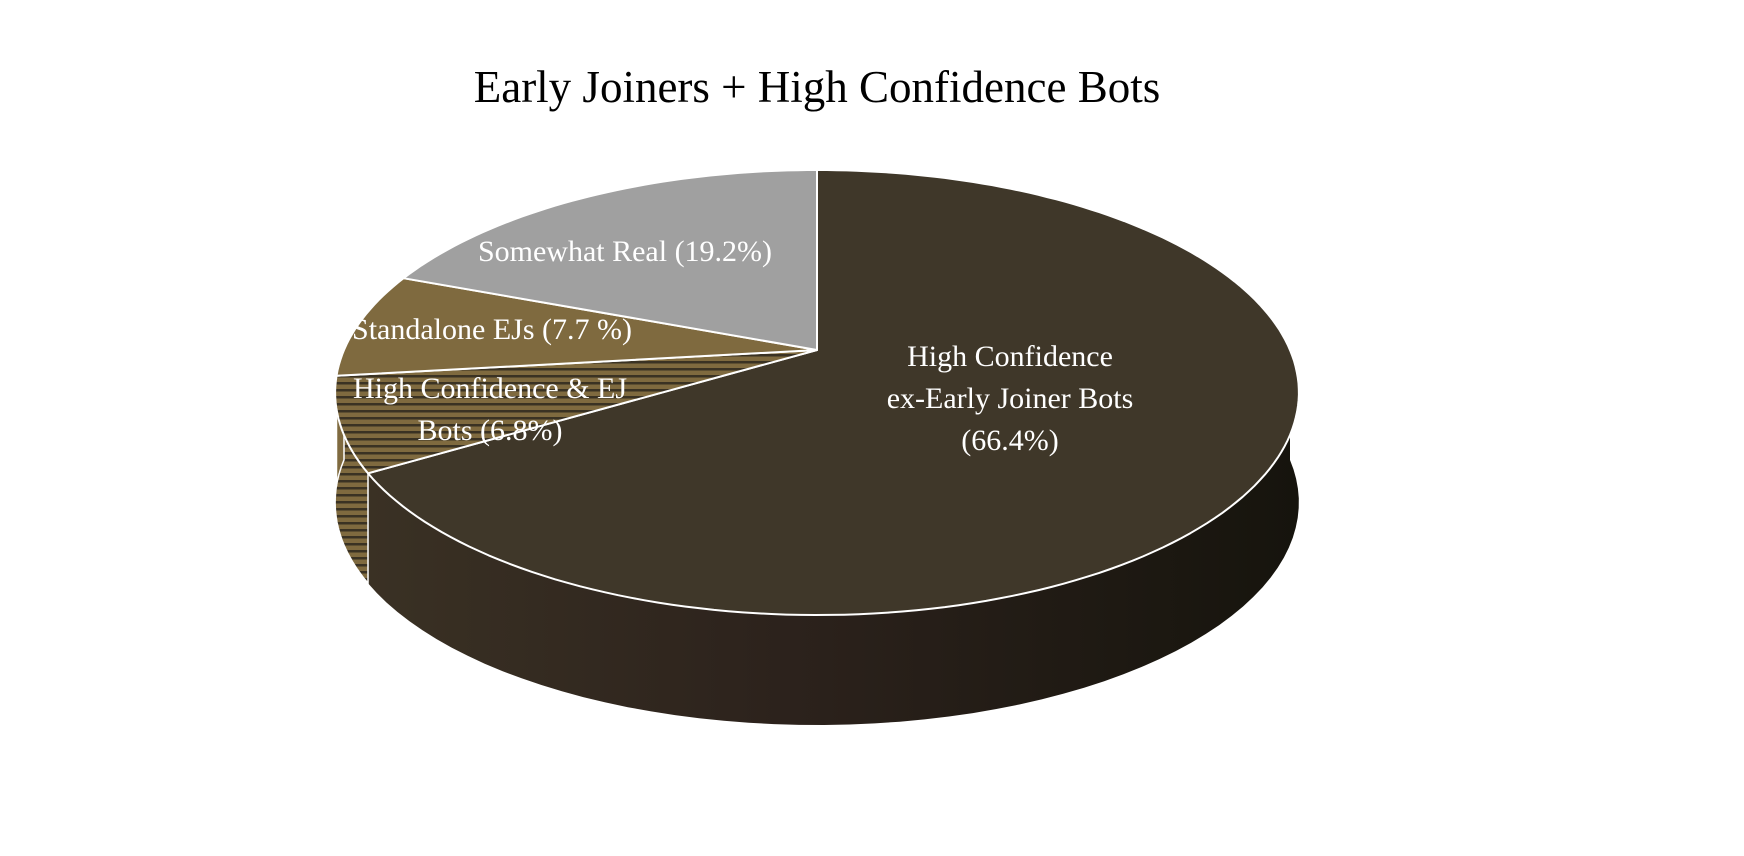  Describe the element at coordinates (1010, 398) in the screenshot. I see `slice-label-high-confidence-ex-ej-line2: ex-Early Joiner Bots` at that location.